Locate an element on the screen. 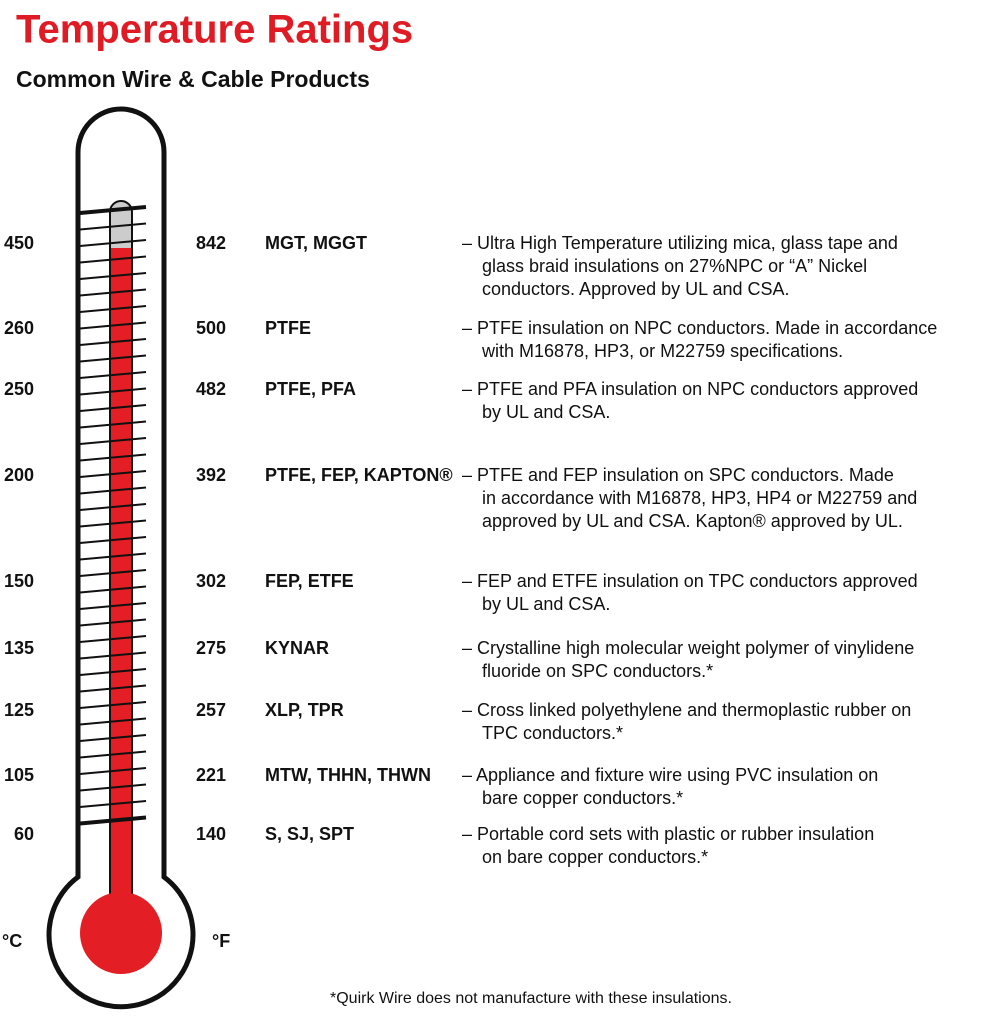  celsius: 450 is located at coordinates (19, 243).